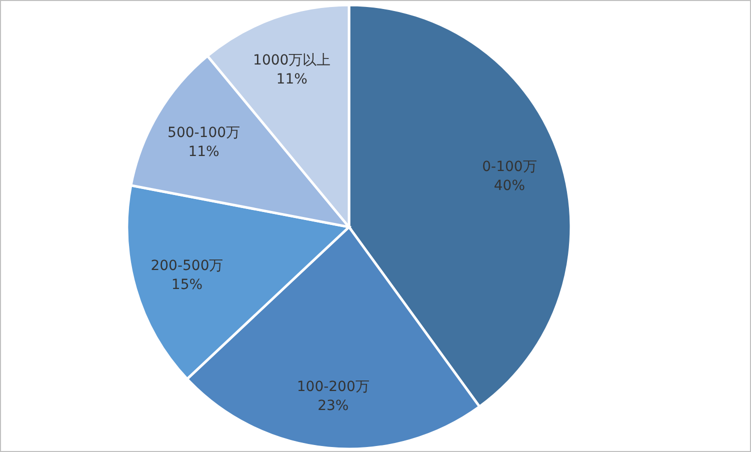  Describe the element at coordinates (187, 285) in the screenshot. I see `data-label: 15%` at that location.